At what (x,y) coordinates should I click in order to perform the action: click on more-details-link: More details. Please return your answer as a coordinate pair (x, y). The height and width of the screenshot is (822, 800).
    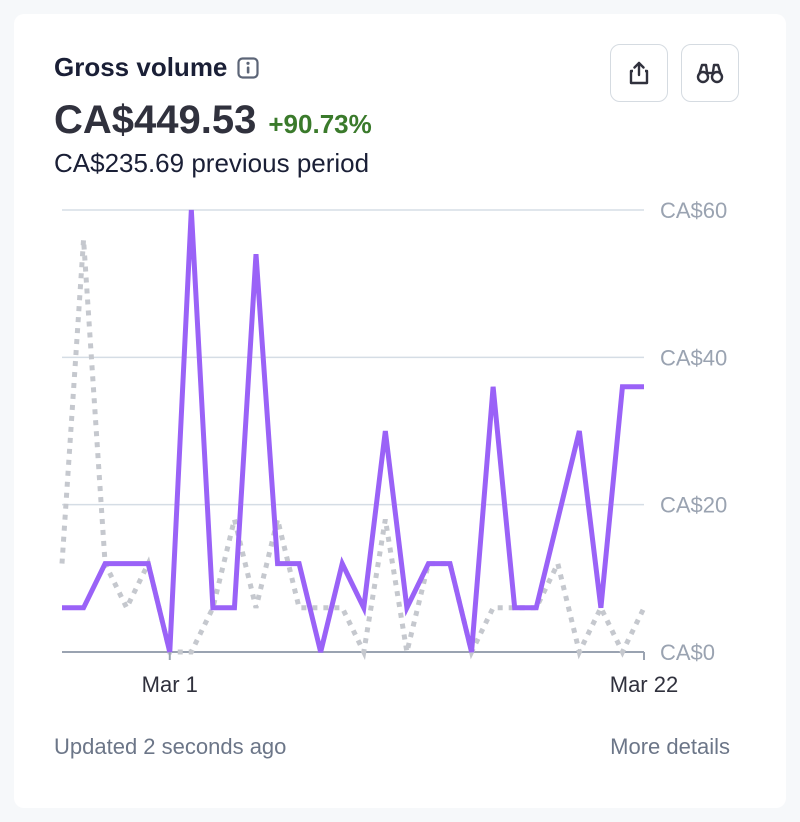
    Looking at the image, I should click on (670, 746).